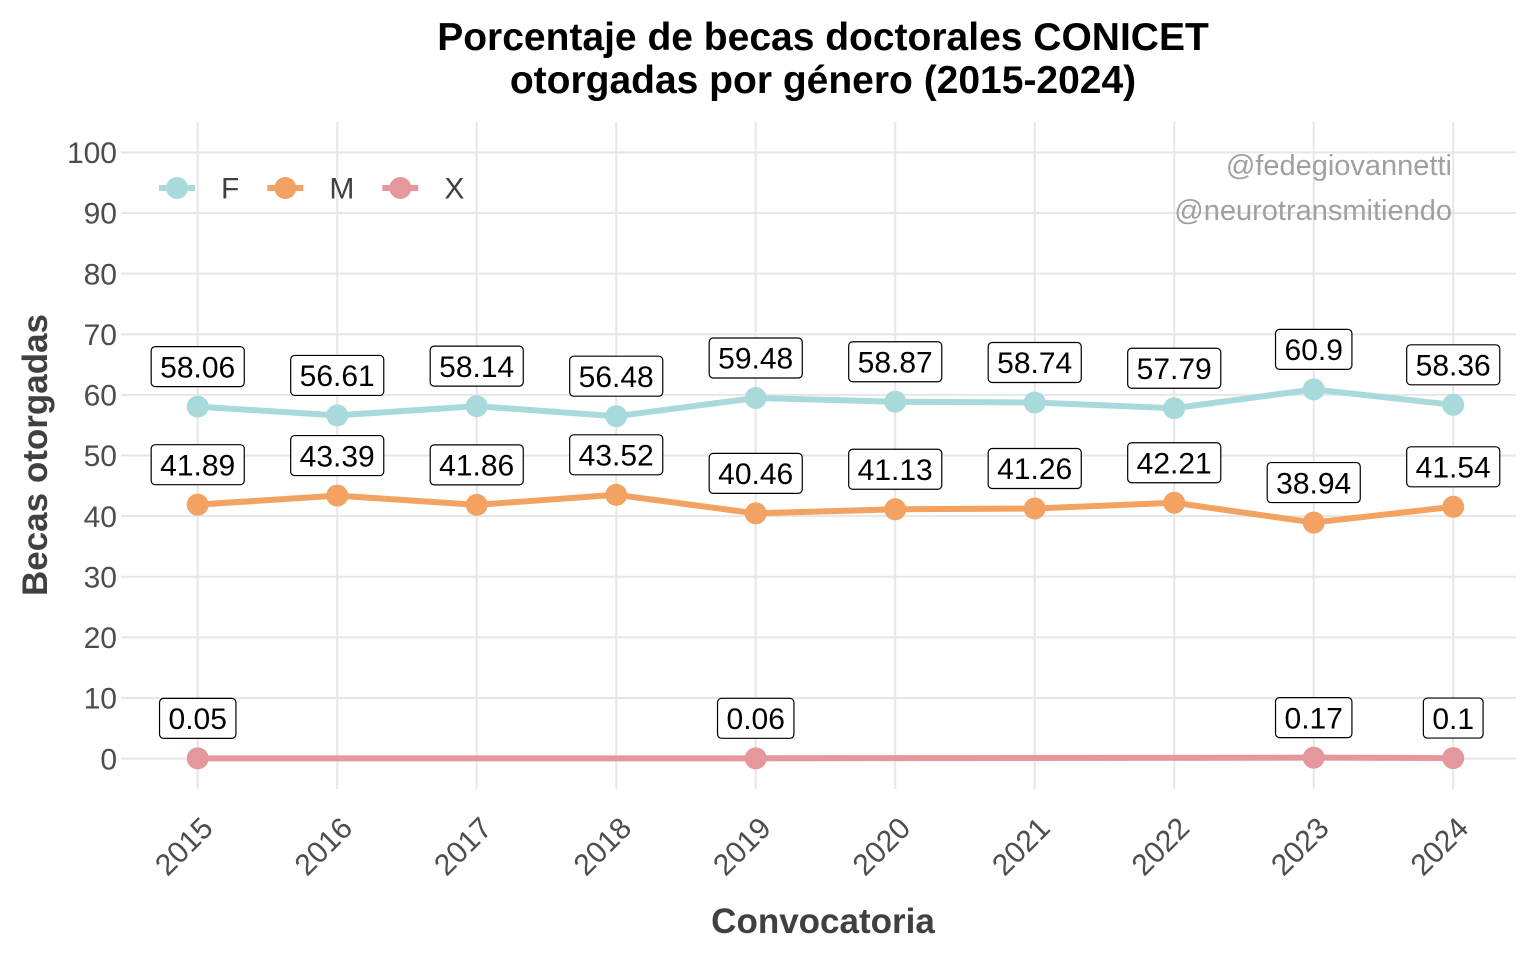 This screenshot has width=1536, height=960. I want to click on y-tick-label-10: 10, so click(100, 699).